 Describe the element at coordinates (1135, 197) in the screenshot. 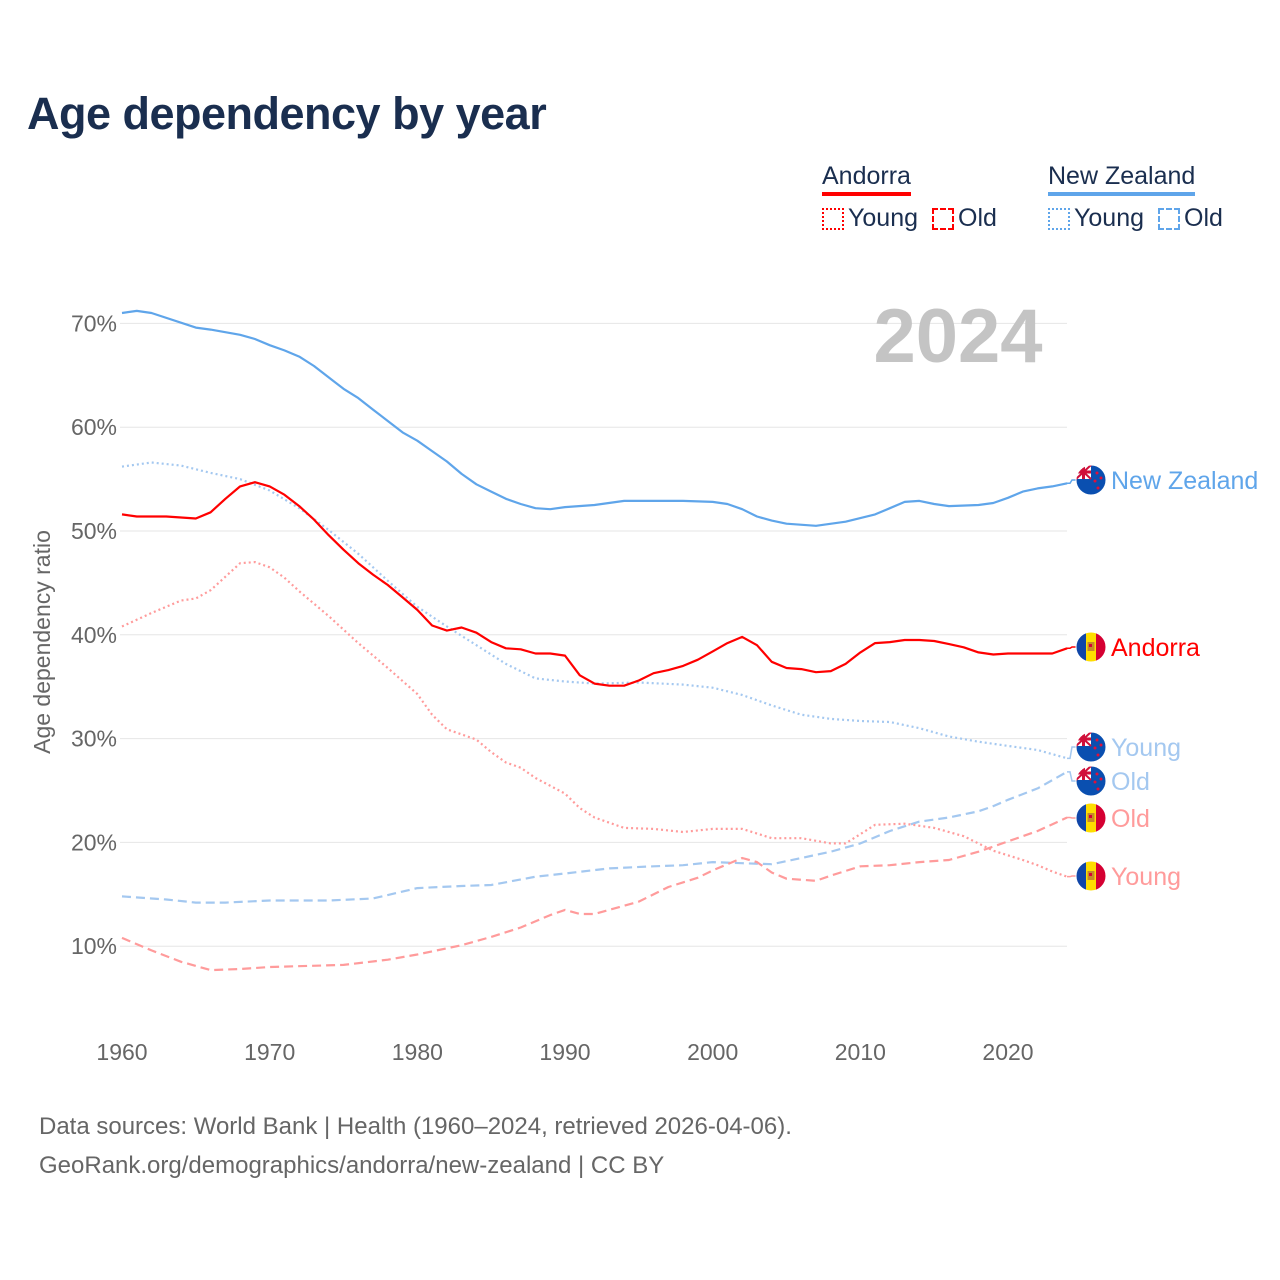

I see `legend-new-zealand: New Zealand Young Old` at that location.